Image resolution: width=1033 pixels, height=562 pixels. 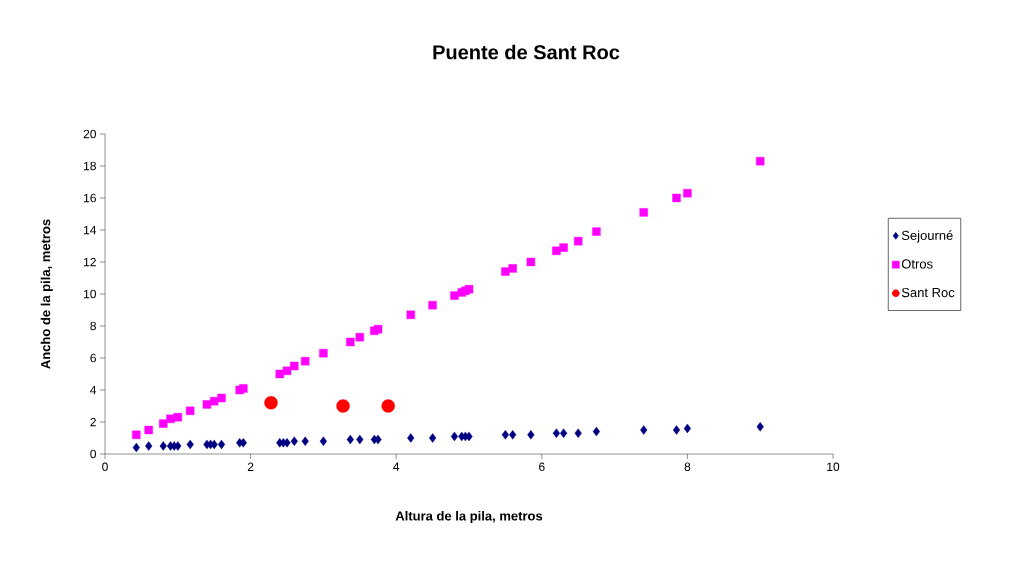 I want to click on legend-label: Otros, so click(x=917, y=264).